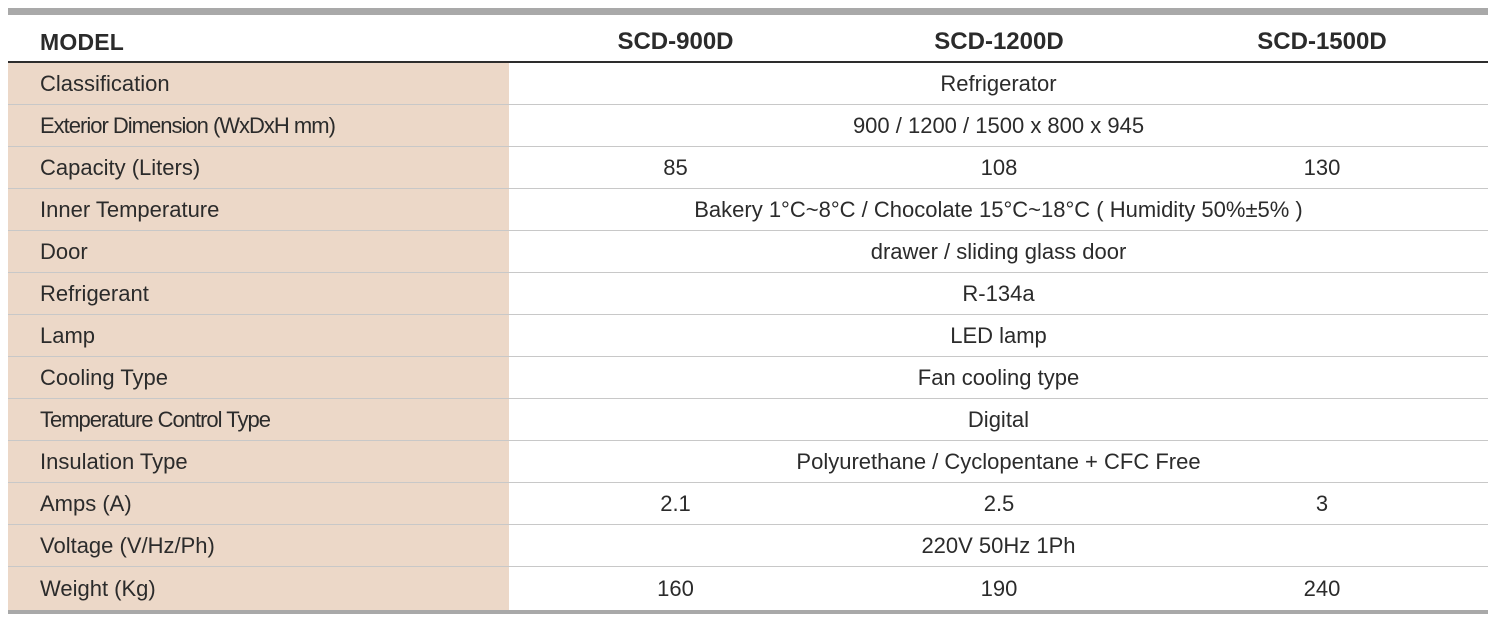  What do you see at coordinates (675, 41) in the screenshot?
I see `model-header-scd-900d: SCD-900D` at bounding box center [675, 41].